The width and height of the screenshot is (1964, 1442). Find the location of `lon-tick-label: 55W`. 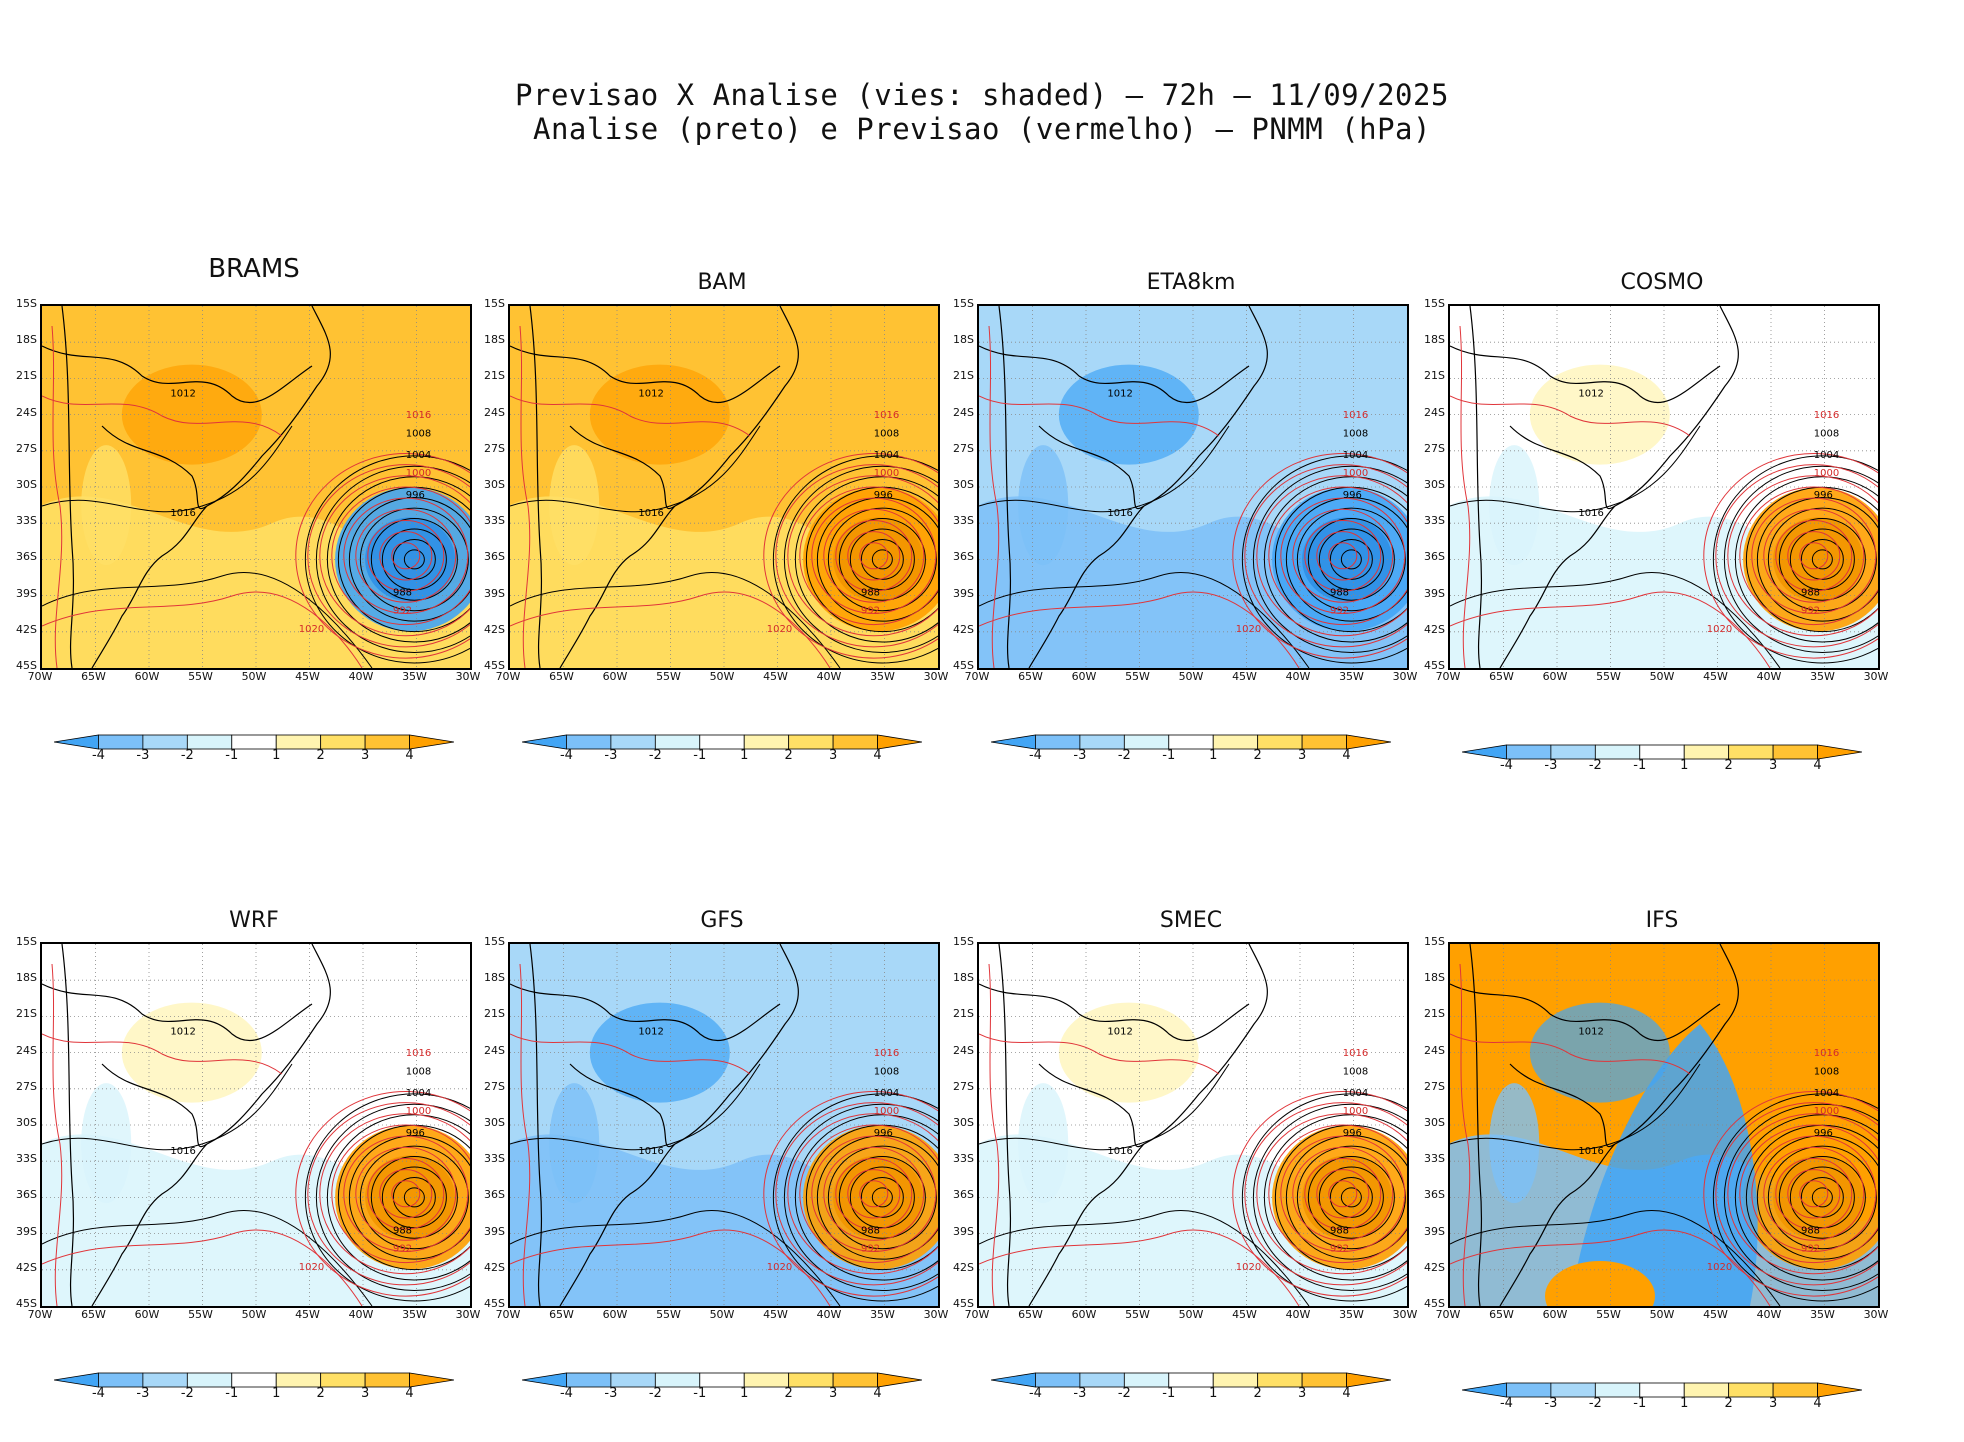

lon-tick-label: 55W is located at coordinates (200, 676).